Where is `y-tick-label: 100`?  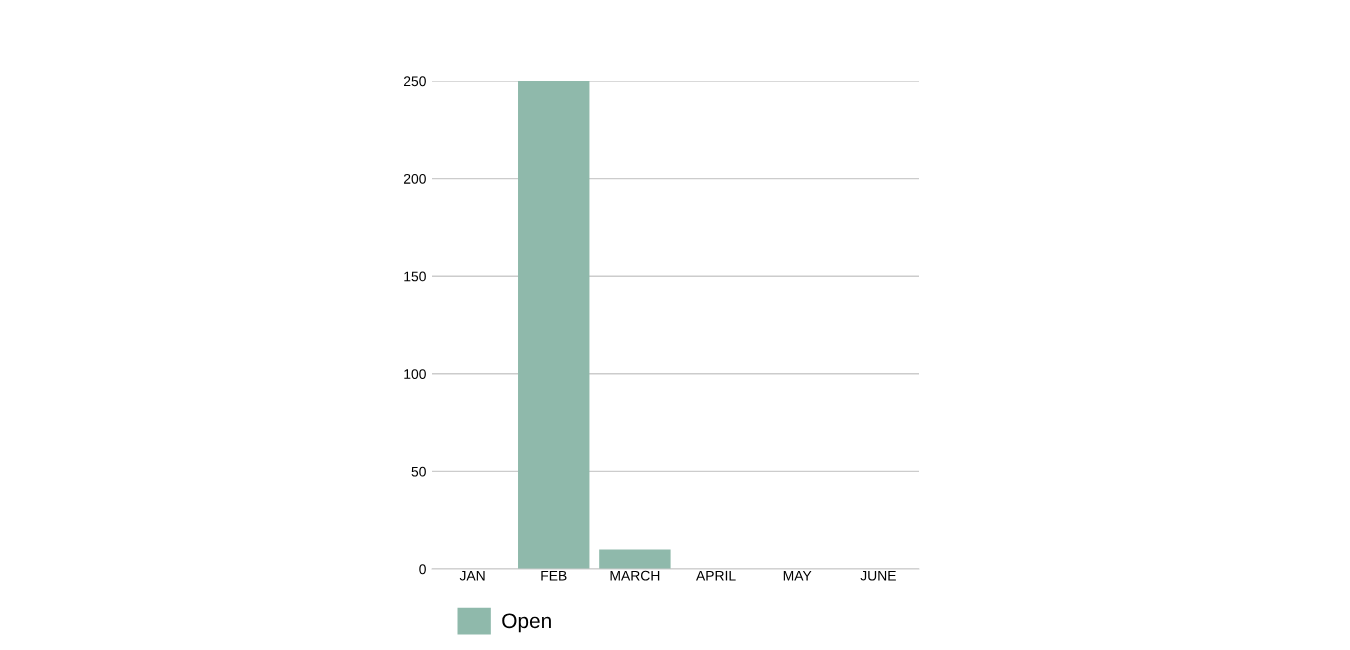 y-tick-label: 100 is located at coordinates (415, 374).